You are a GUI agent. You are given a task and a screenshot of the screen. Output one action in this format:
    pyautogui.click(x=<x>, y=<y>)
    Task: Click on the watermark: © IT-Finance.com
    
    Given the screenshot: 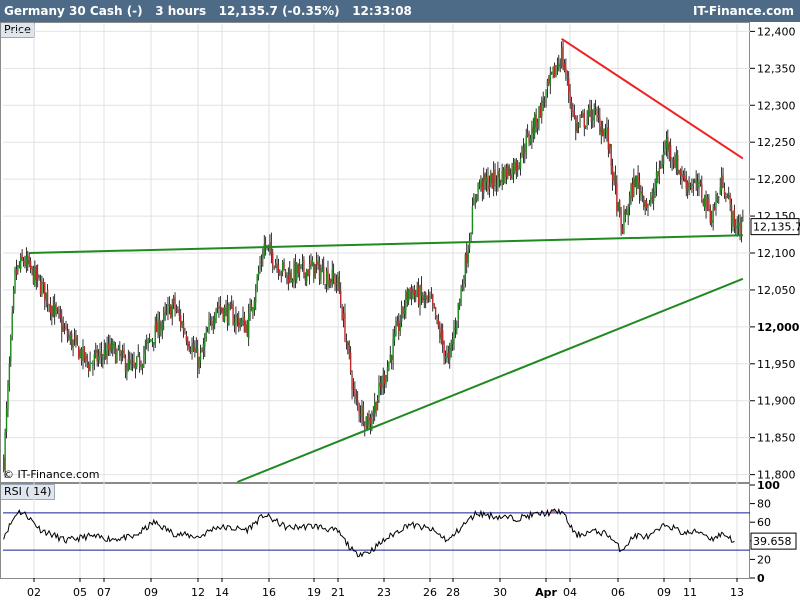 What is the action you would take?
    pyautogui.click(x=51, y=474)
    